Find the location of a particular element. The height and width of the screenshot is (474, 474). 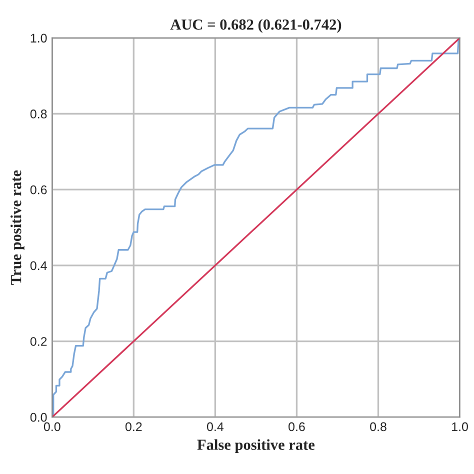

x-tick-label: 0.2 is located at coordinates (133, 427).